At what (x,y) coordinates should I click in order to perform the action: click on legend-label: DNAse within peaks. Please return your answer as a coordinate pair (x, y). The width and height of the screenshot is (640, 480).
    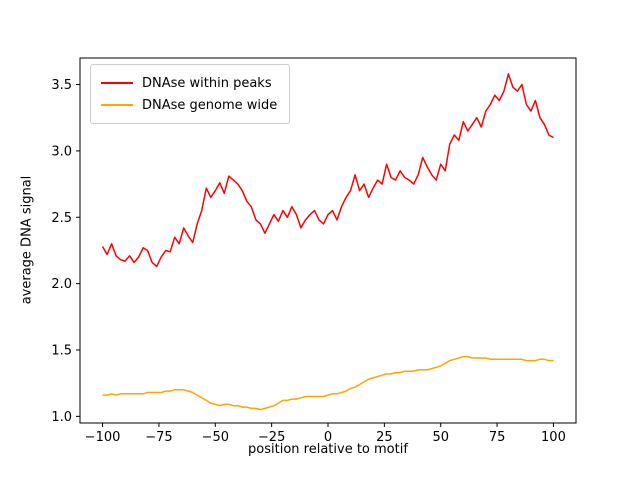
    Looking at the image, I should click on (207, 83).